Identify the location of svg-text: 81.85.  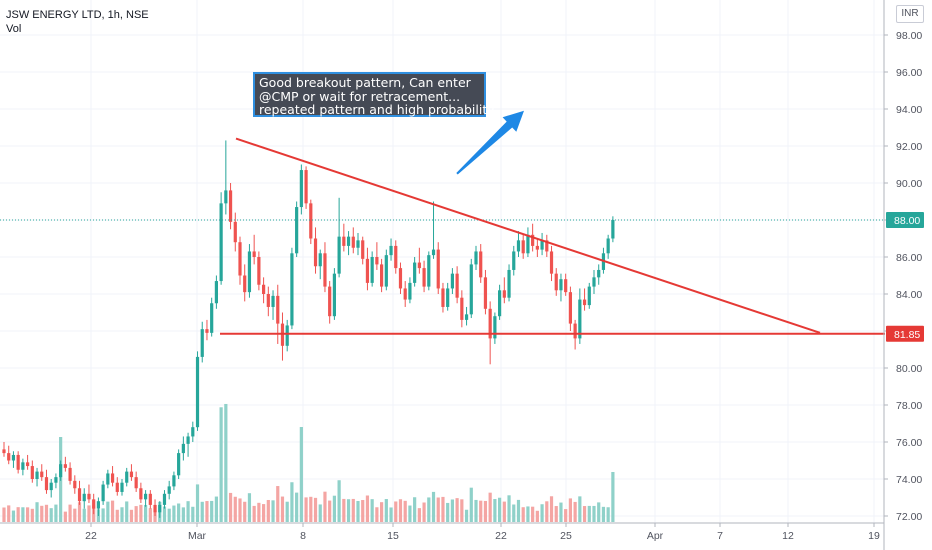
(907, 335).